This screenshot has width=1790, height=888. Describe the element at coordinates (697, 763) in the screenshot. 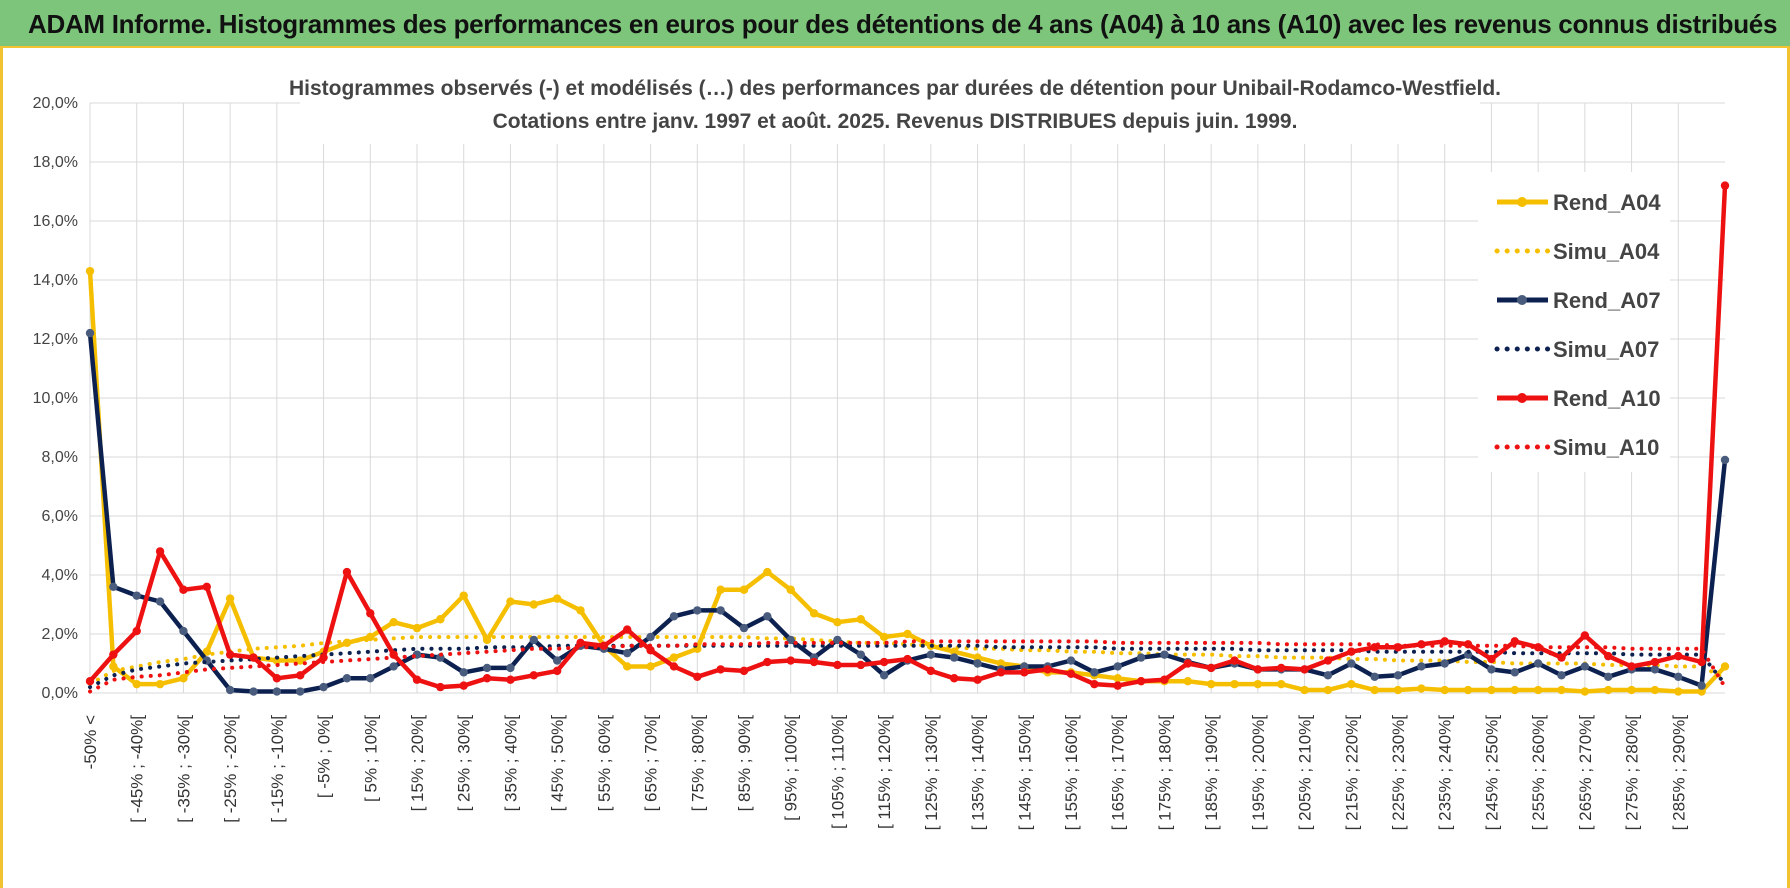

I see `x-tick-label: [ 75% ; 80%[` at that location.